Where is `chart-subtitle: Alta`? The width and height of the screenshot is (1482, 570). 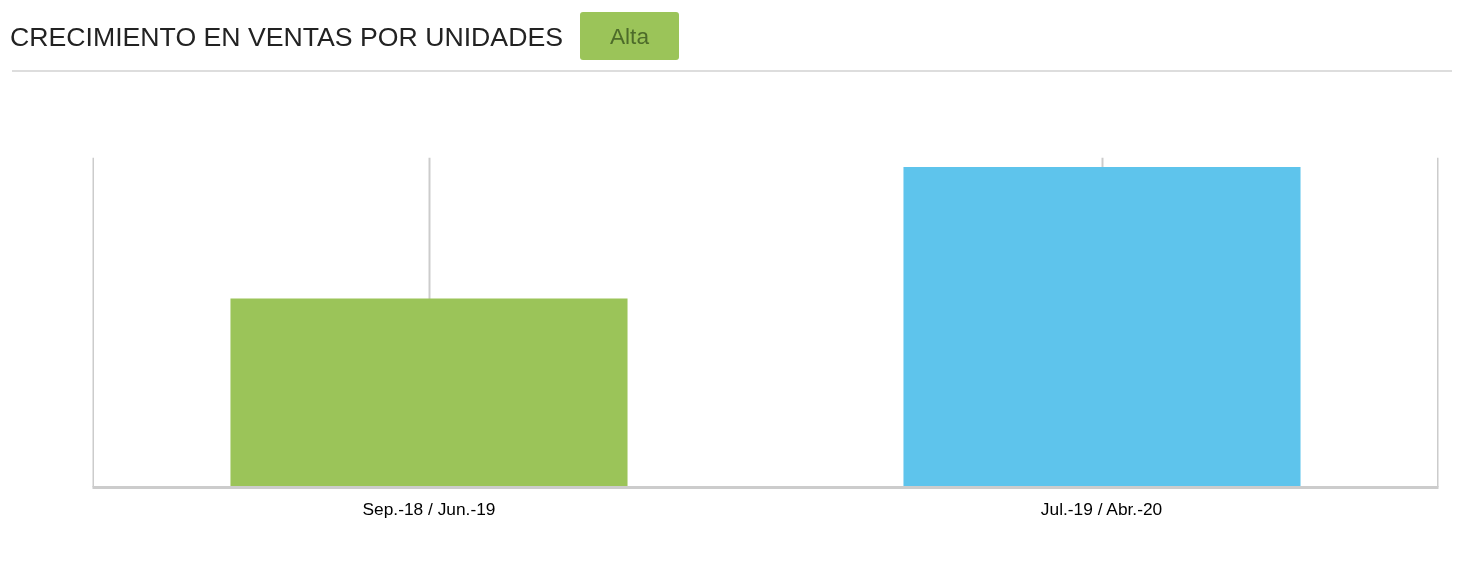 chart-subtitle: Alta is located at coordinates (629, 36).